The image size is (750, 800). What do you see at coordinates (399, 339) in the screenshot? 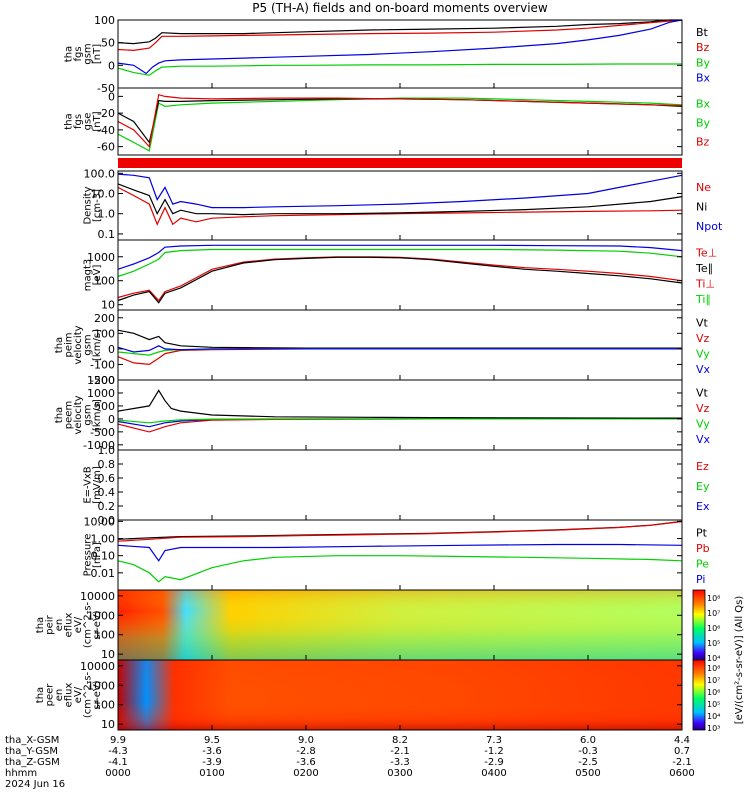
I see `series-peim_velocity-Vt` at bounding box center [399, 339].